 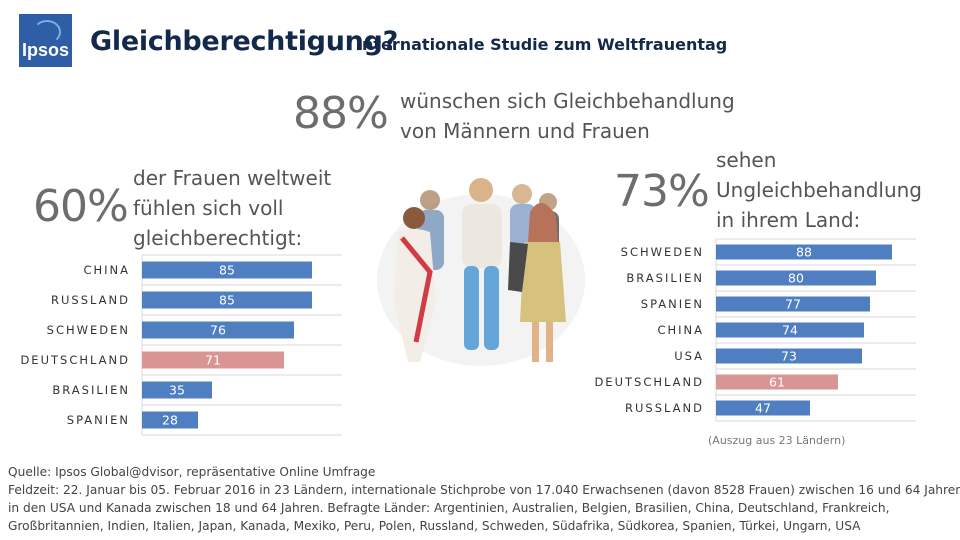 I want to click on data-label: 47, so click(x=763, y=408).